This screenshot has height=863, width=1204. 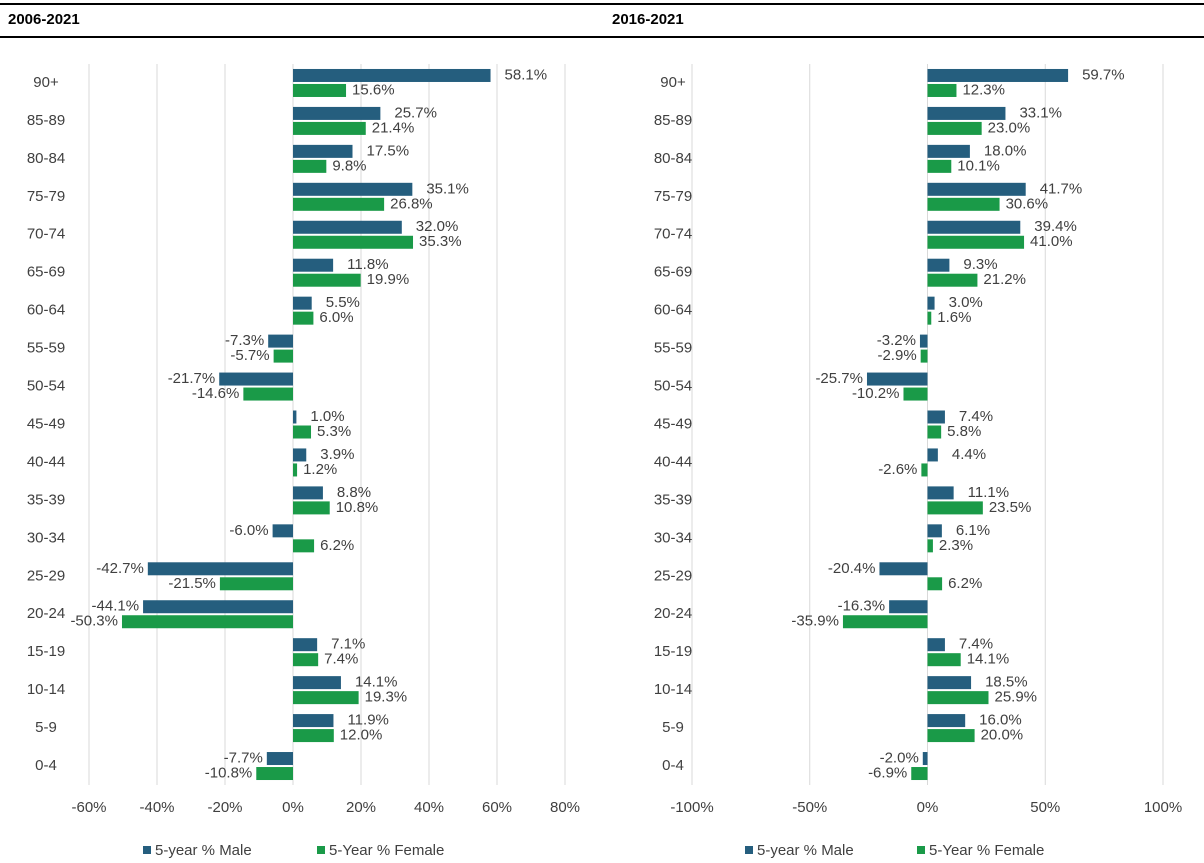 I want to click on category-label: 20-24, so click(x=46, y=613).